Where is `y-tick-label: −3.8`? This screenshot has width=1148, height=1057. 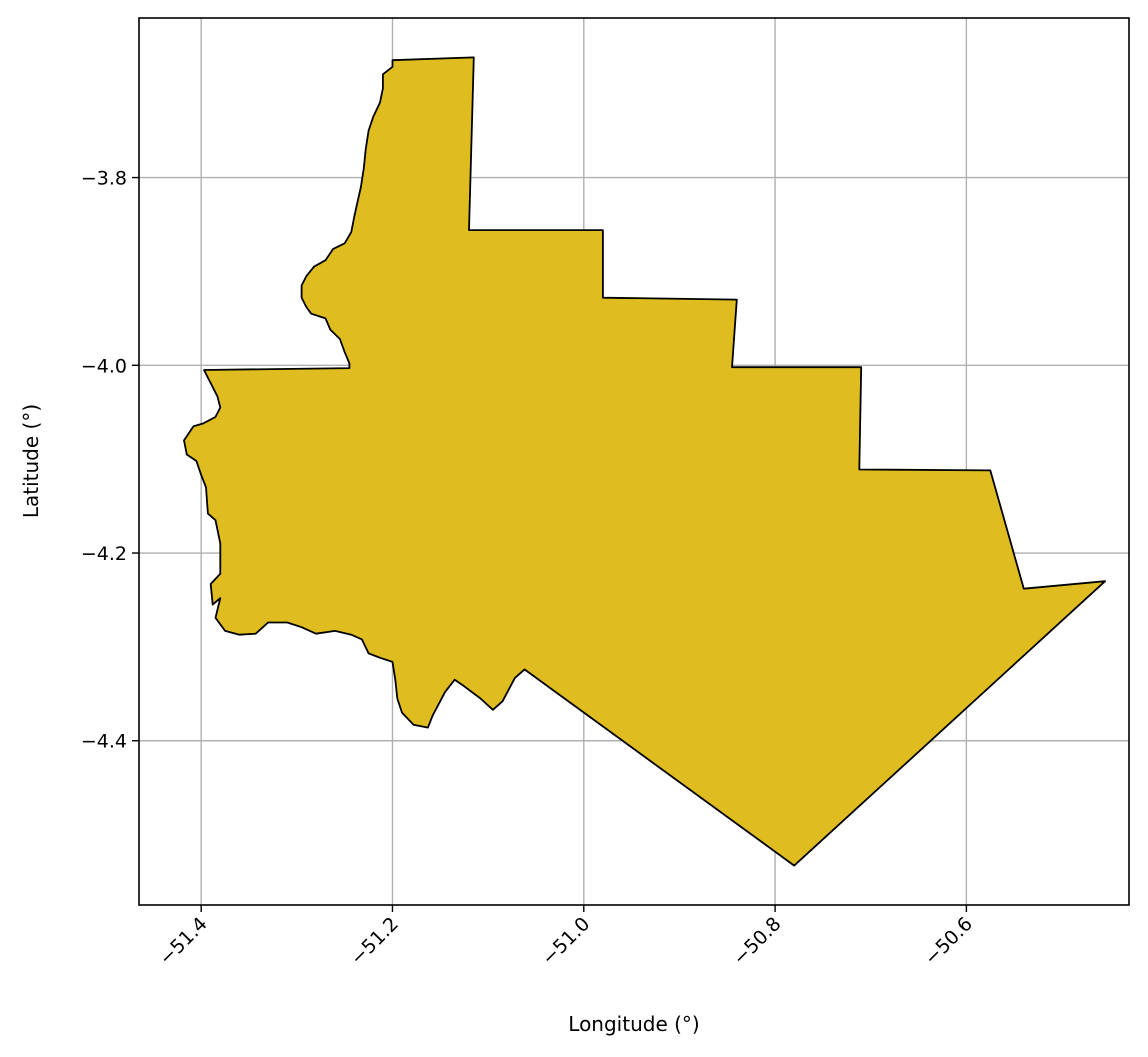
y-tick-label: −3.8 is located at coordinates (104, 179).